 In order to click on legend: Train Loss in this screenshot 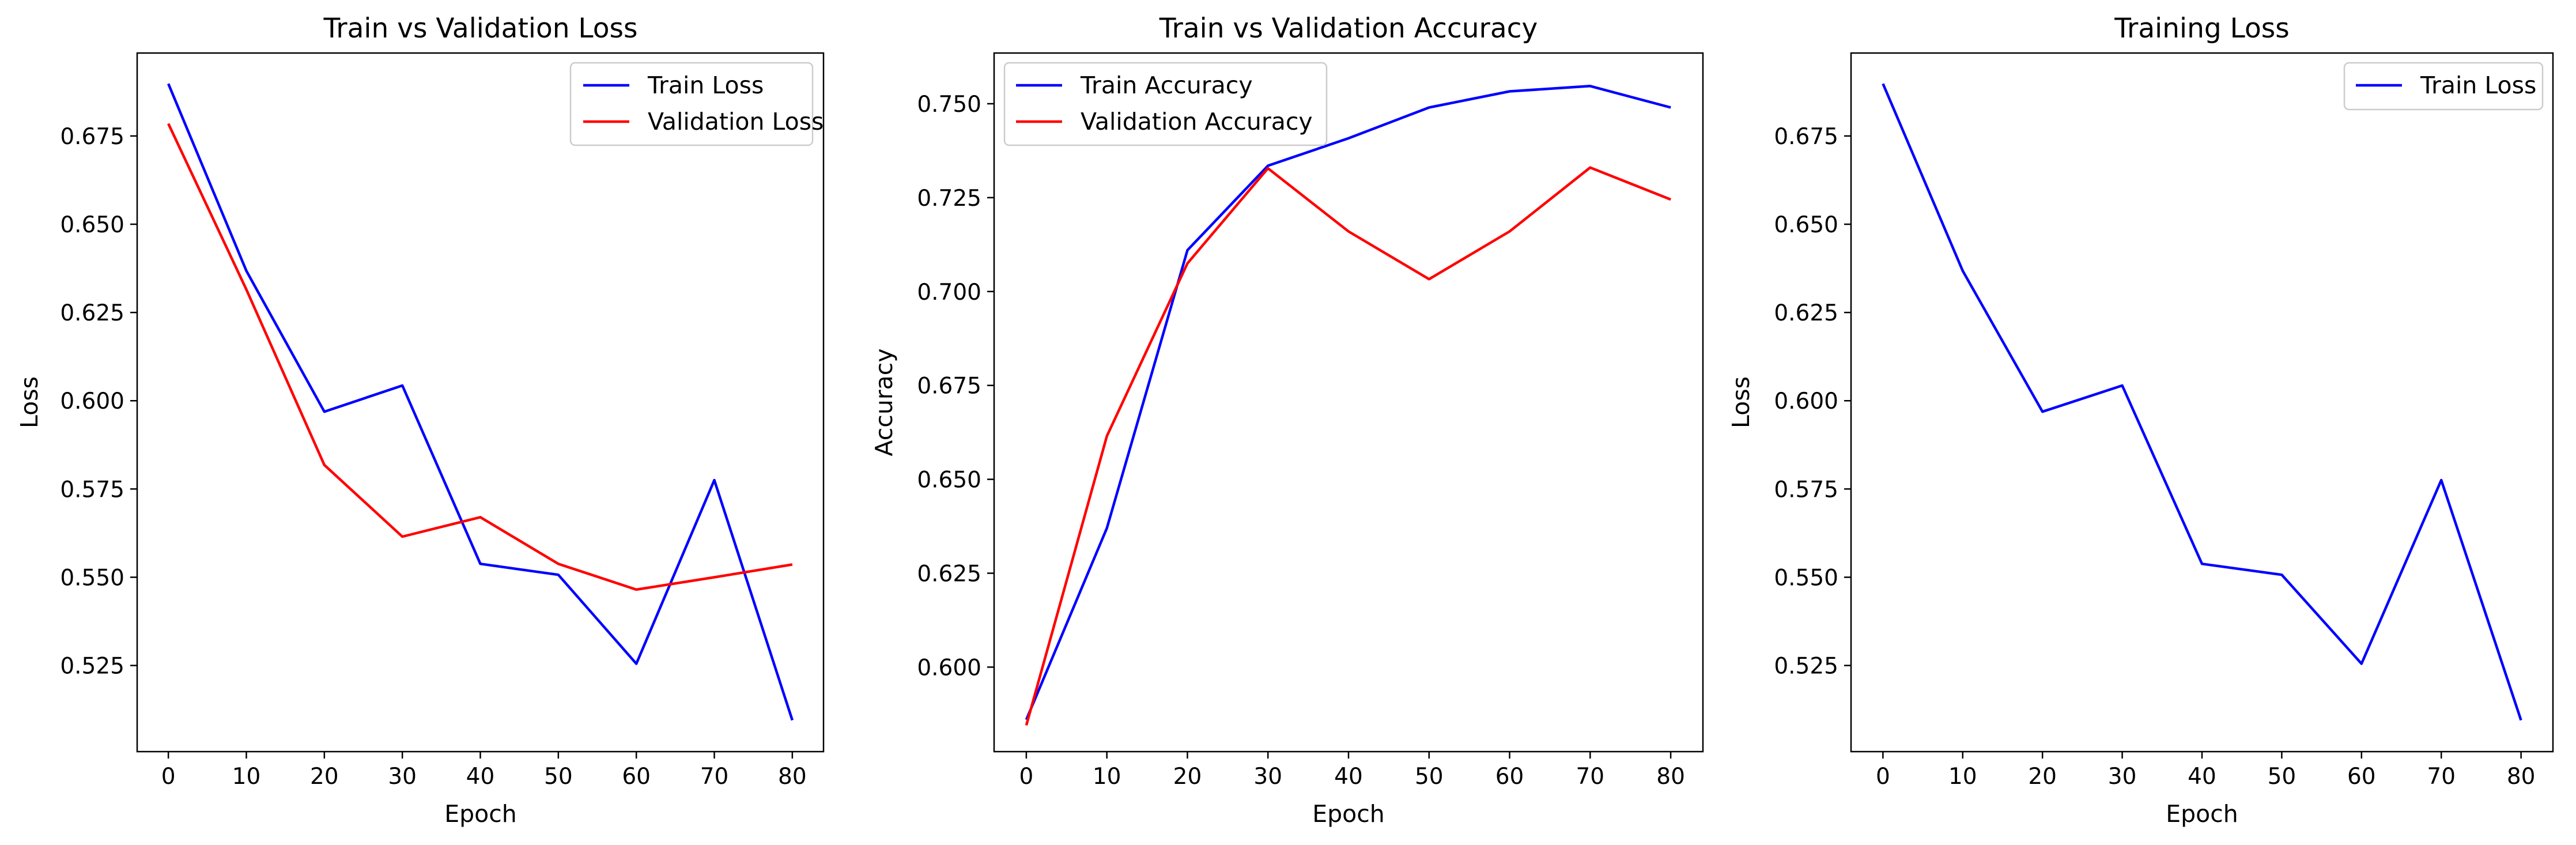, I will do `click(2443, 86)`.